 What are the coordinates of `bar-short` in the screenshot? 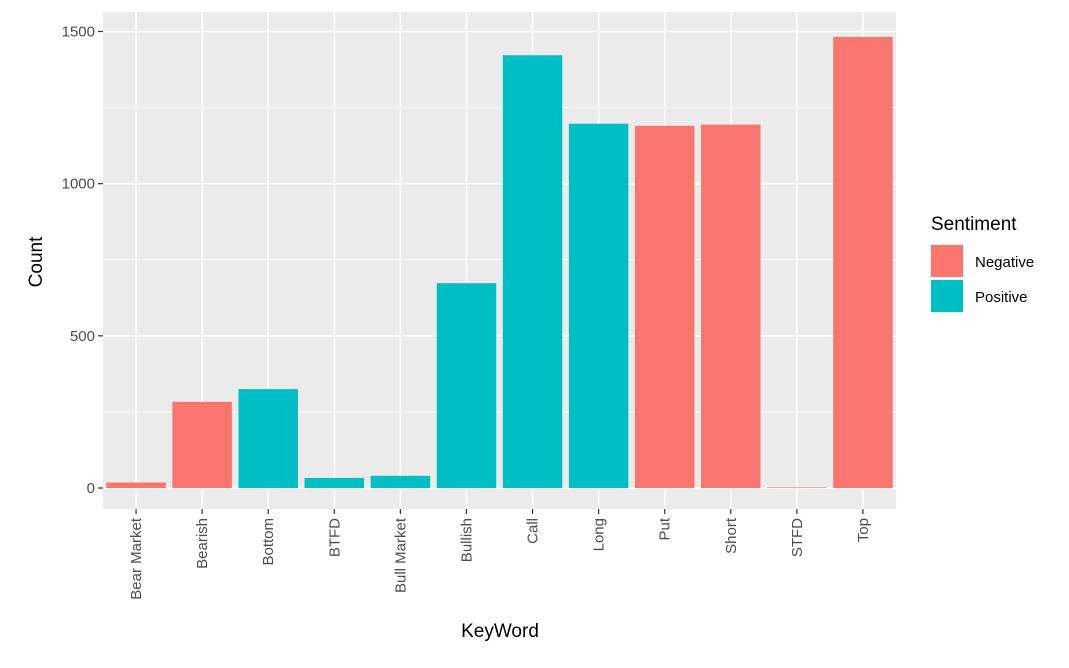 It's located at (731, 306).